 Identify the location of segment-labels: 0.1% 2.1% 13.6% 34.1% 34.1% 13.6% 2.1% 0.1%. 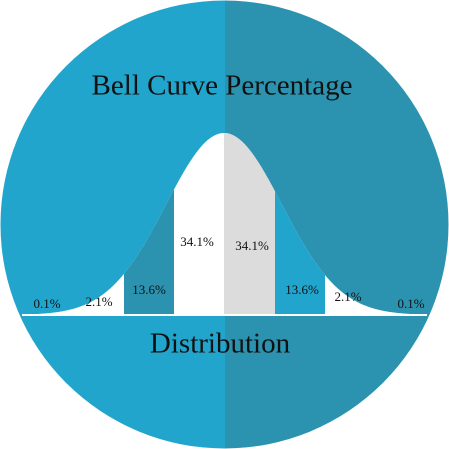
(228, 272).